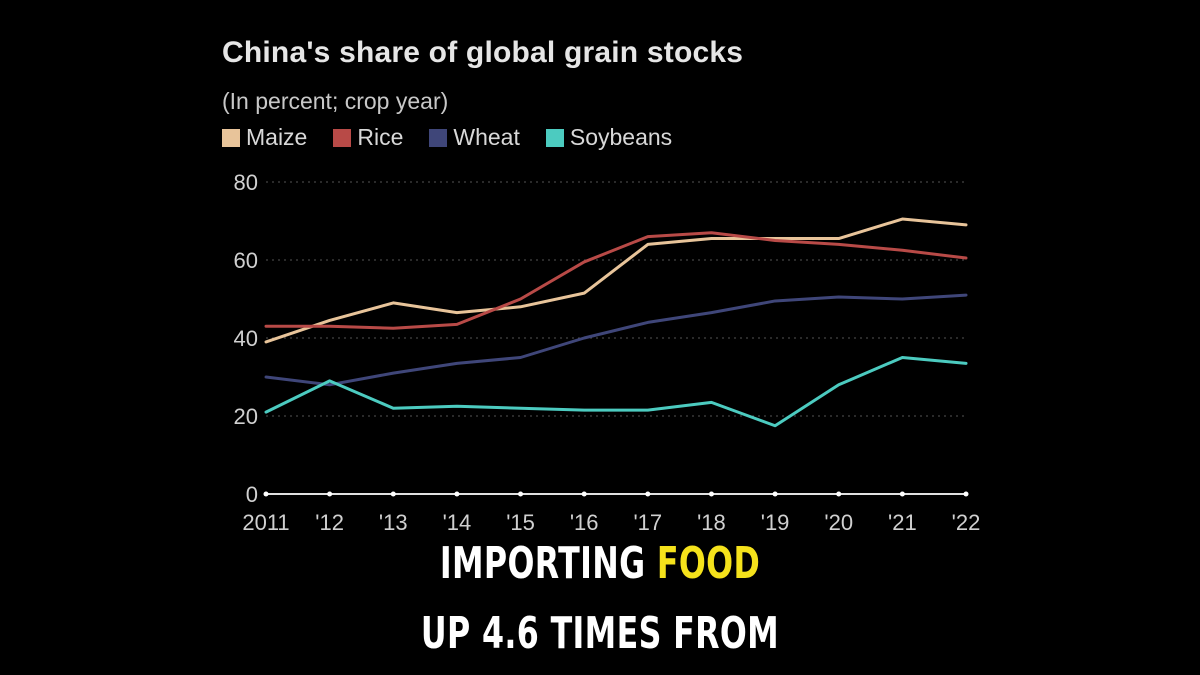 The image size is (1200, 675). I want to click on legend-item-soybeans: Soybeans, so click(609, 137).